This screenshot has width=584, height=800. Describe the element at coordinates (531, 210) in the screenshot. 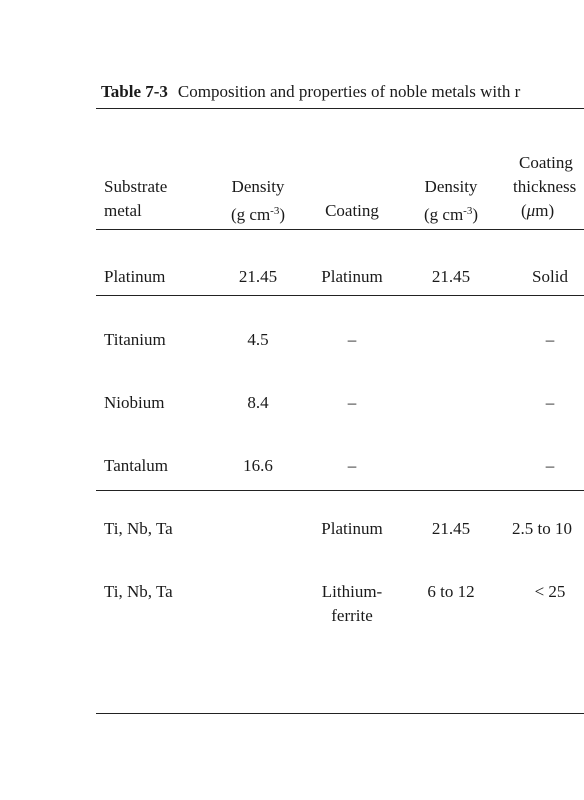

I see `header-thickness-mu: μ` at that location.